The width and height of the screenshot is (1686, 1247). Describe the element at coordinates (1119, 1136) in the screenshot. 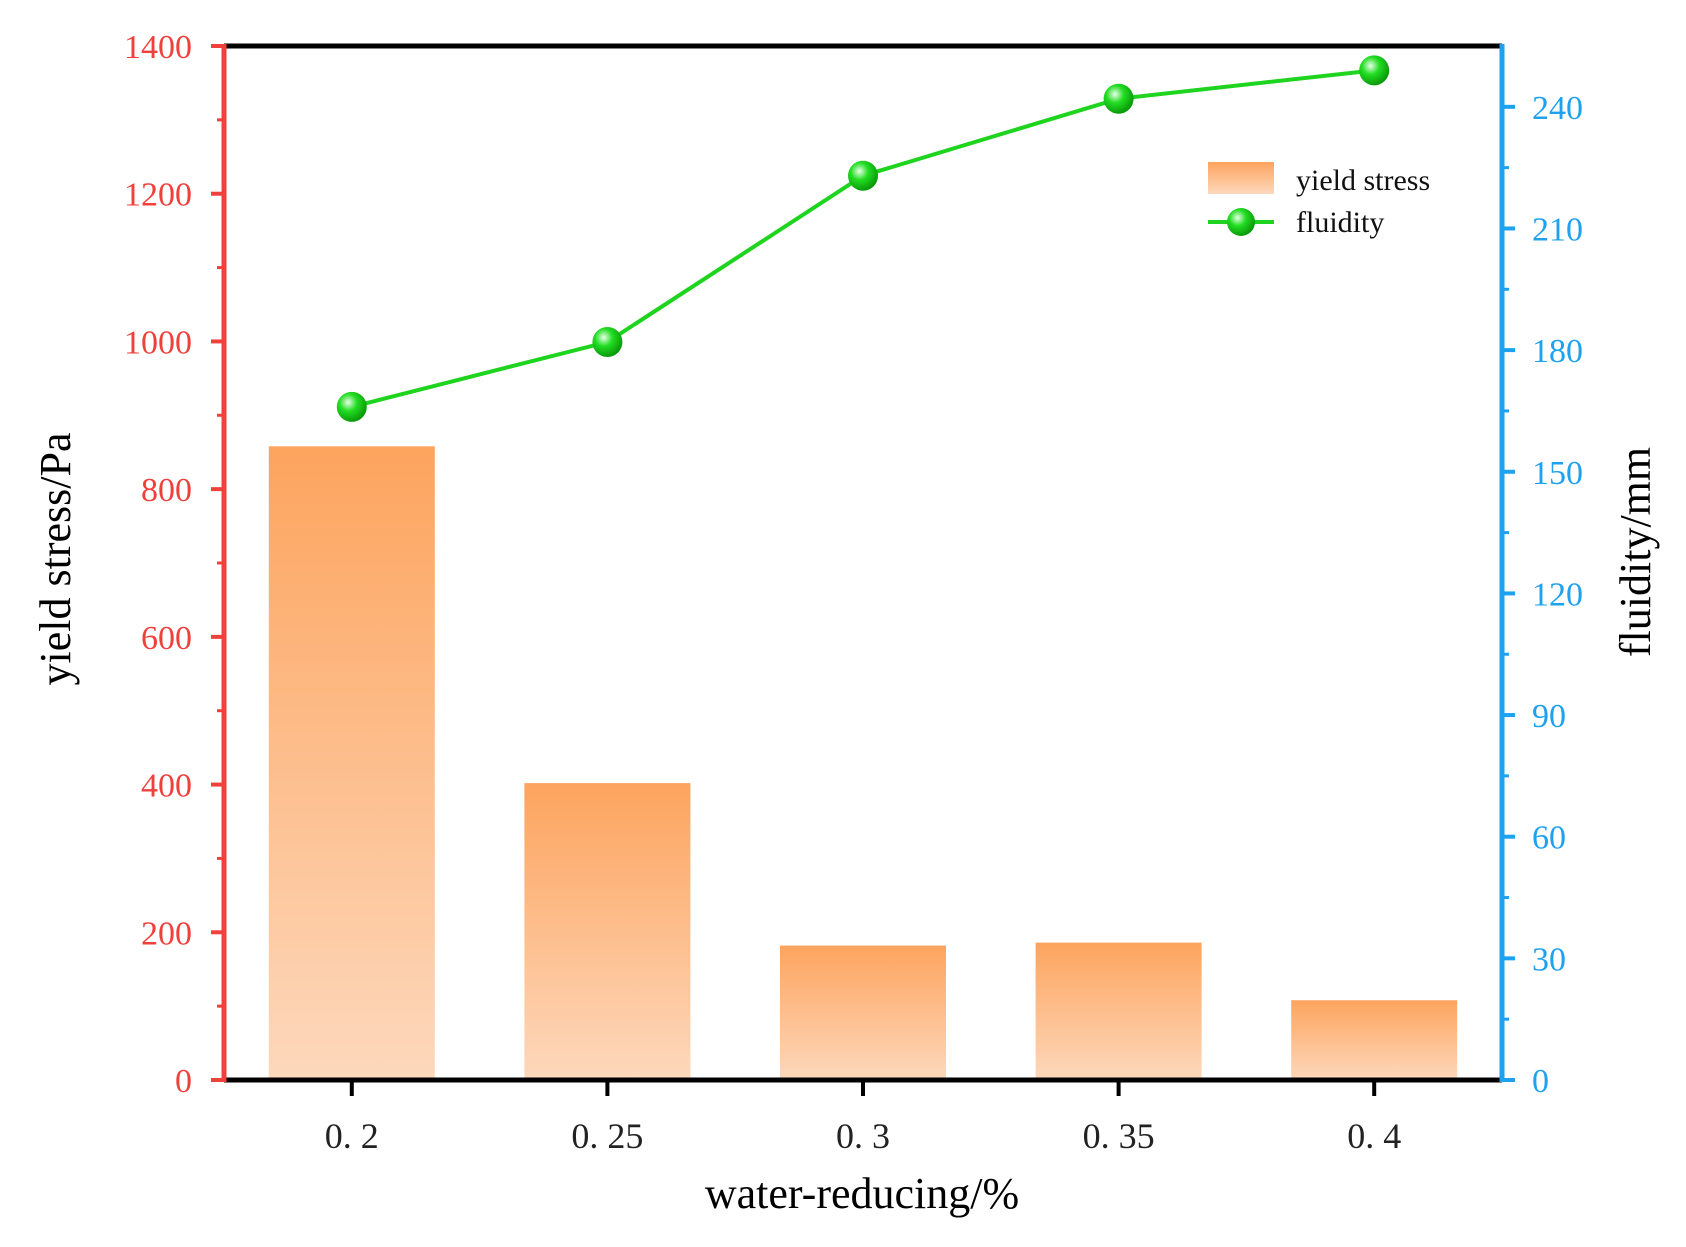

I see `x-tick-label: 0. 35` at that location.